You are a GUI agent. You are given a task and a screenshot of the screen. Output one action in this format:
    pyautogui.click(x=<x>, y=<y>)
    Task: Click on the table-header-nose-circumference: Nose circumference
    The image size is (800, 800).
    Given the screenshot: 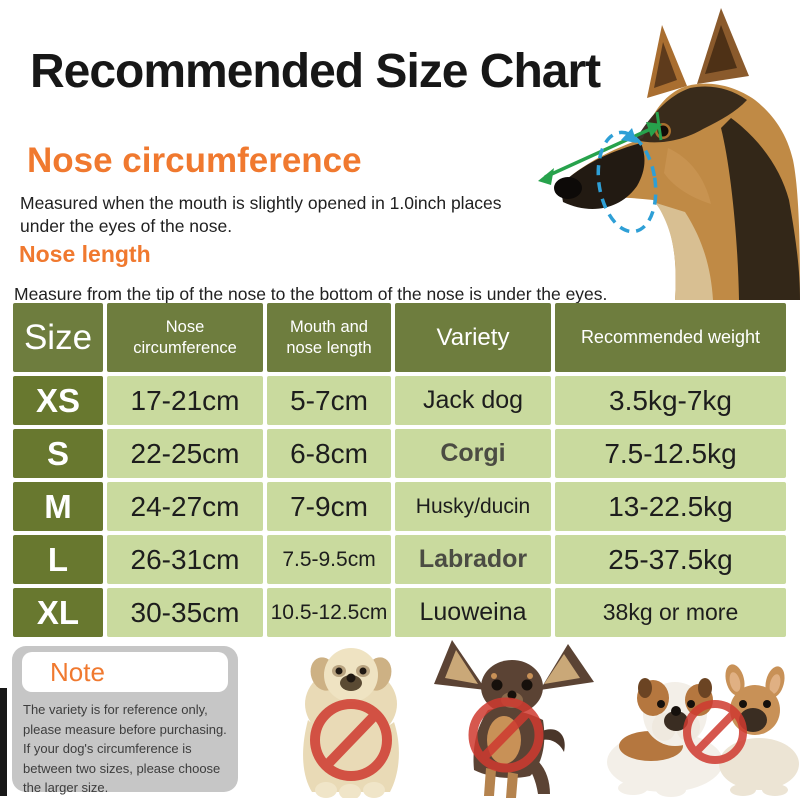 What is the action you would take?
    pyautogui.click(x=185, y=337)
    